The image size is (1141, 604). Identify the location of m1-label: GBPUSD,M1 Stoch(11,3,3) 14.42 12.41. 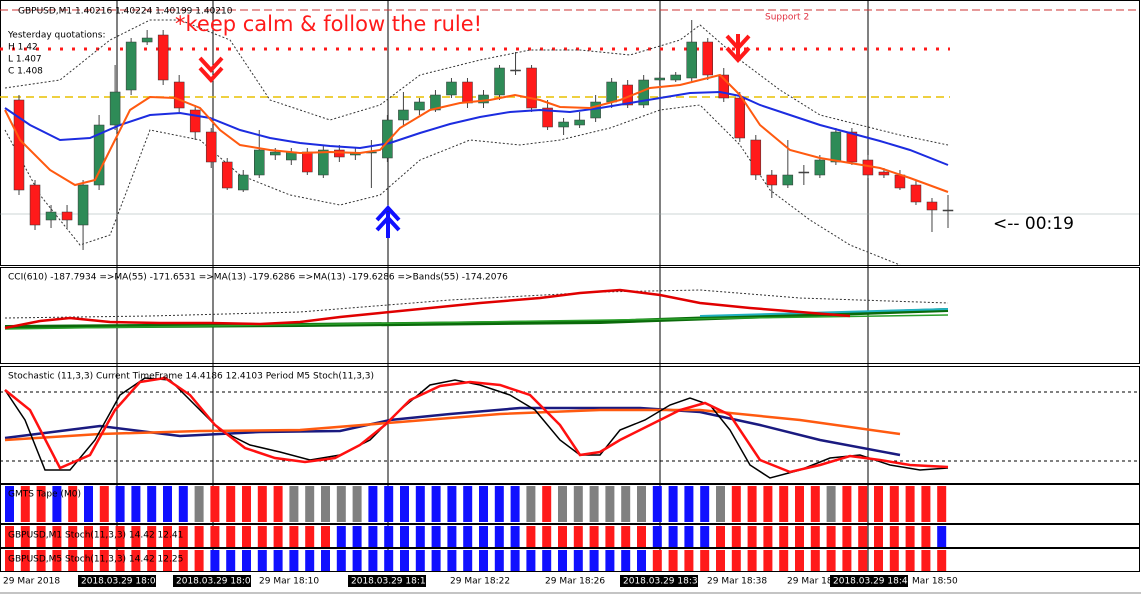
(95, 536).